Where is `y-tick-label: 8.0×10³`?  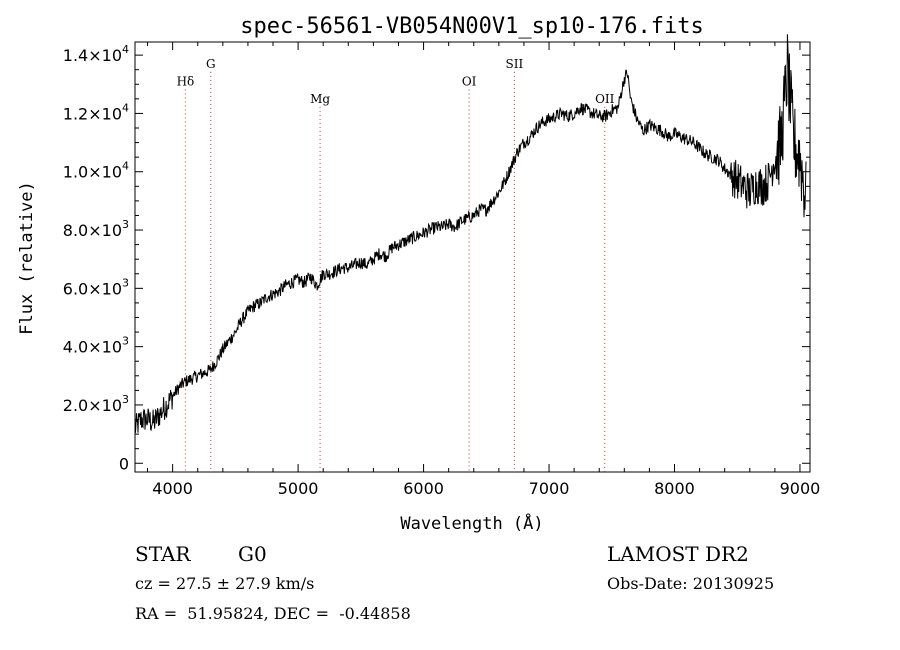
y-tick-label: 8.0×10³ is located at coordinates (96, 229).